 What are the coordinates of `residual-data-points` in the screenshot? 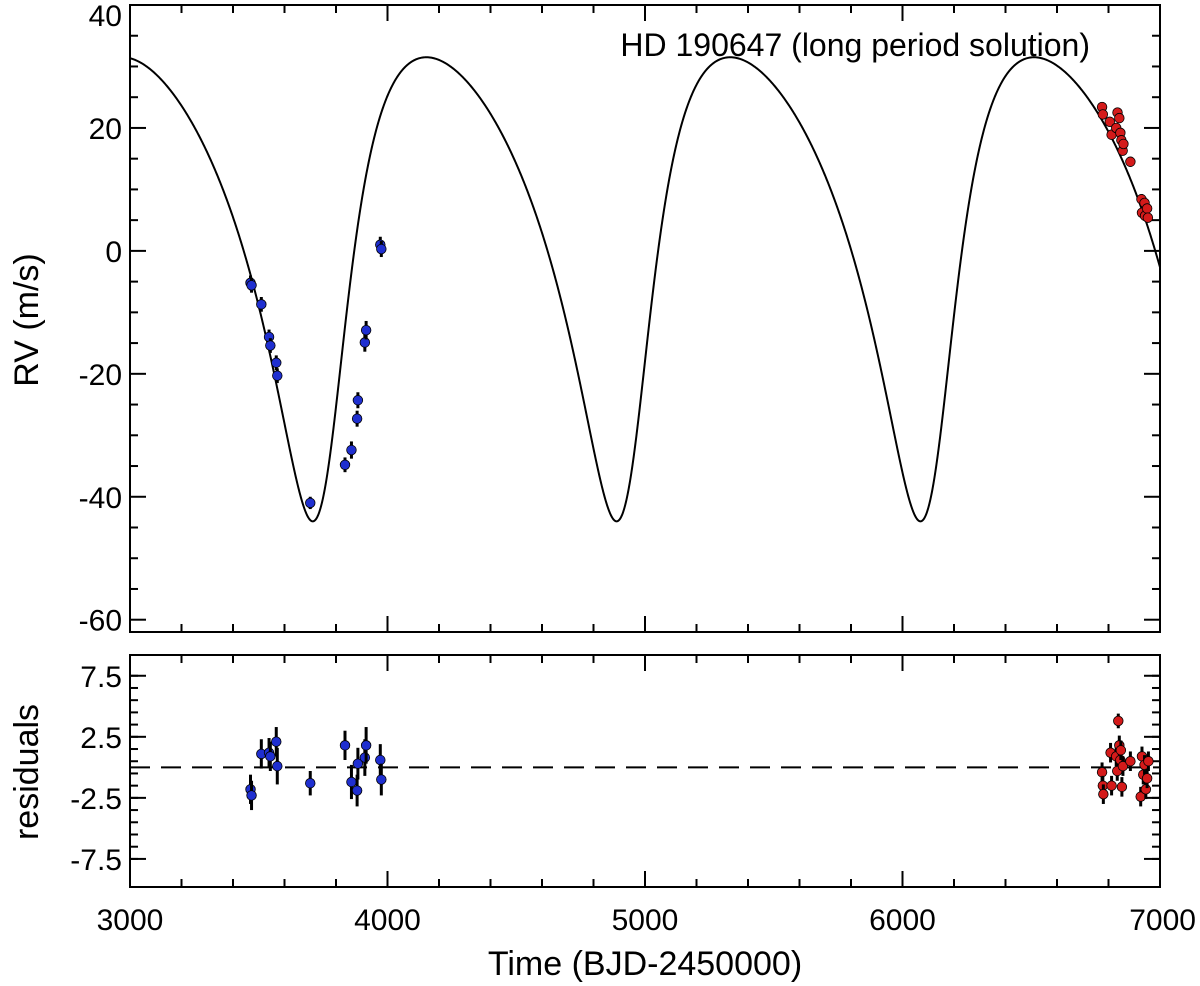 It's located at (699, 762).